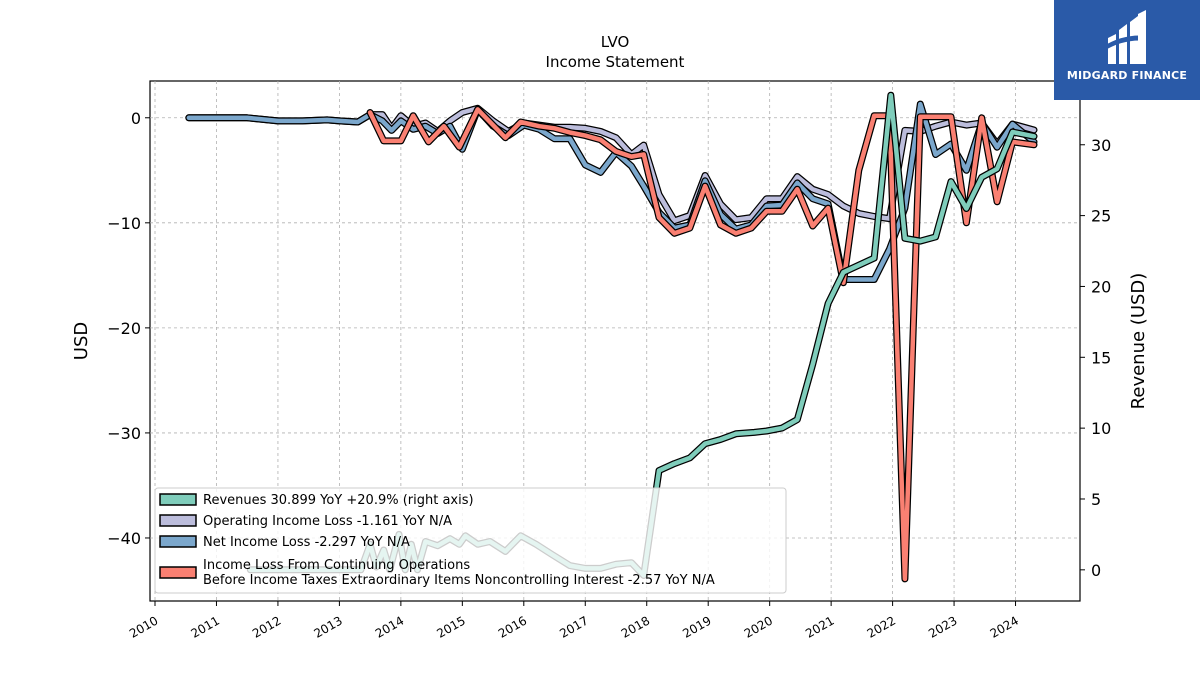 This screenshot has height=675, width=1200. Describe the element at coordinates (573, 626) in the screenshot. I see `x-tick-label: 2017` at that location.